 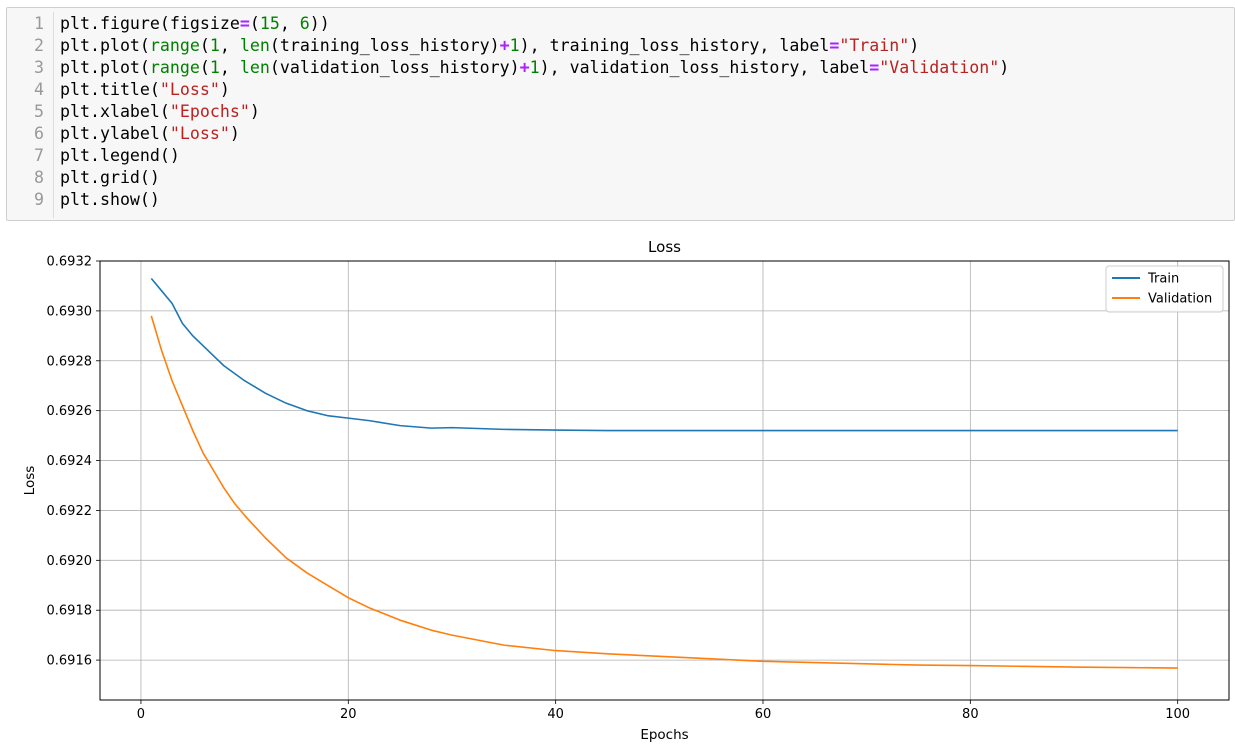 I want to click on line-number: 5, so click(x=39, y=111).